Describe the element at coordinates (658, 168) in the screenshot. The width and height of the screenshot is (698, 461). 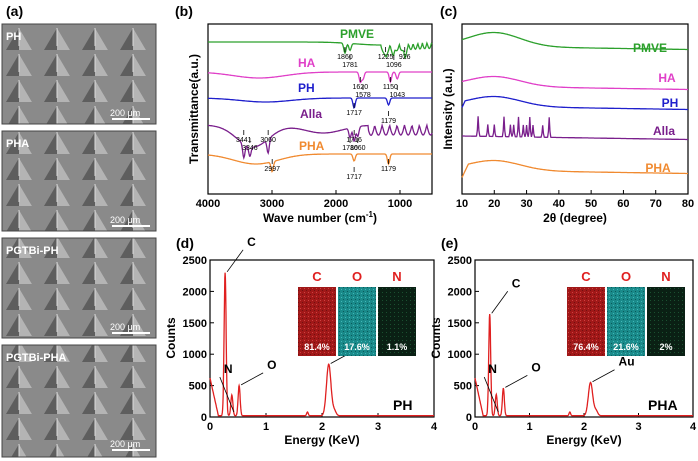
I see `xrd-legend-pha: PHA` at that location.